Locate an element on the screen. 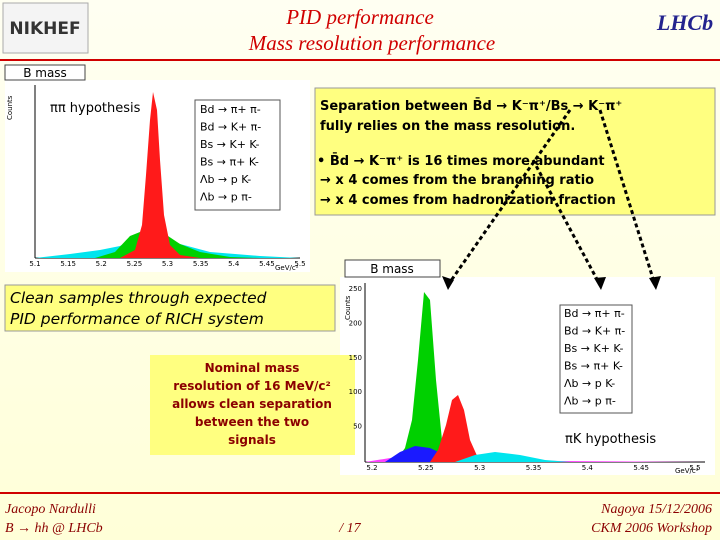 This screenshot has height=540, width=720. subtitle: Mass resolution performance is located at coordinates (372, 43).